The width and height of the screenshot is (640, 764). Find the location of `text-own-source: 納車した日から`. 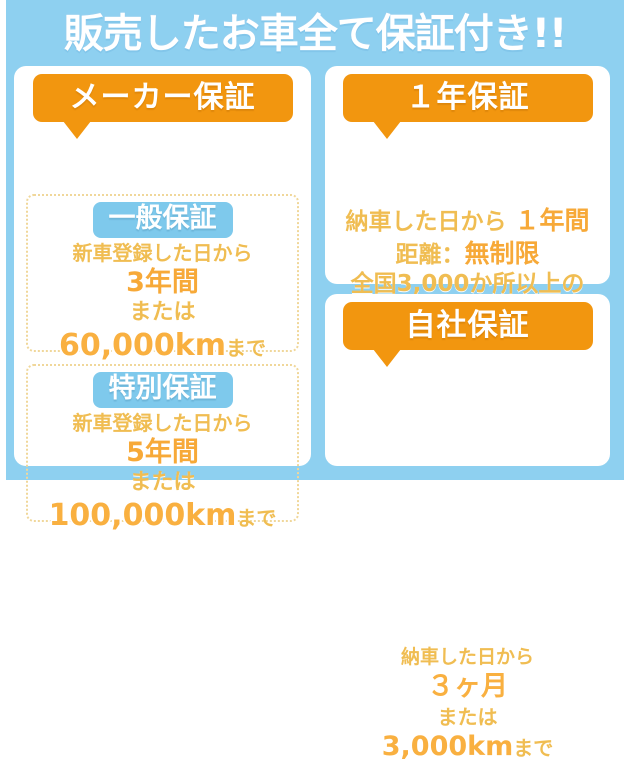

text-own-source: 納車した日から is located at coordinates (467, 657).